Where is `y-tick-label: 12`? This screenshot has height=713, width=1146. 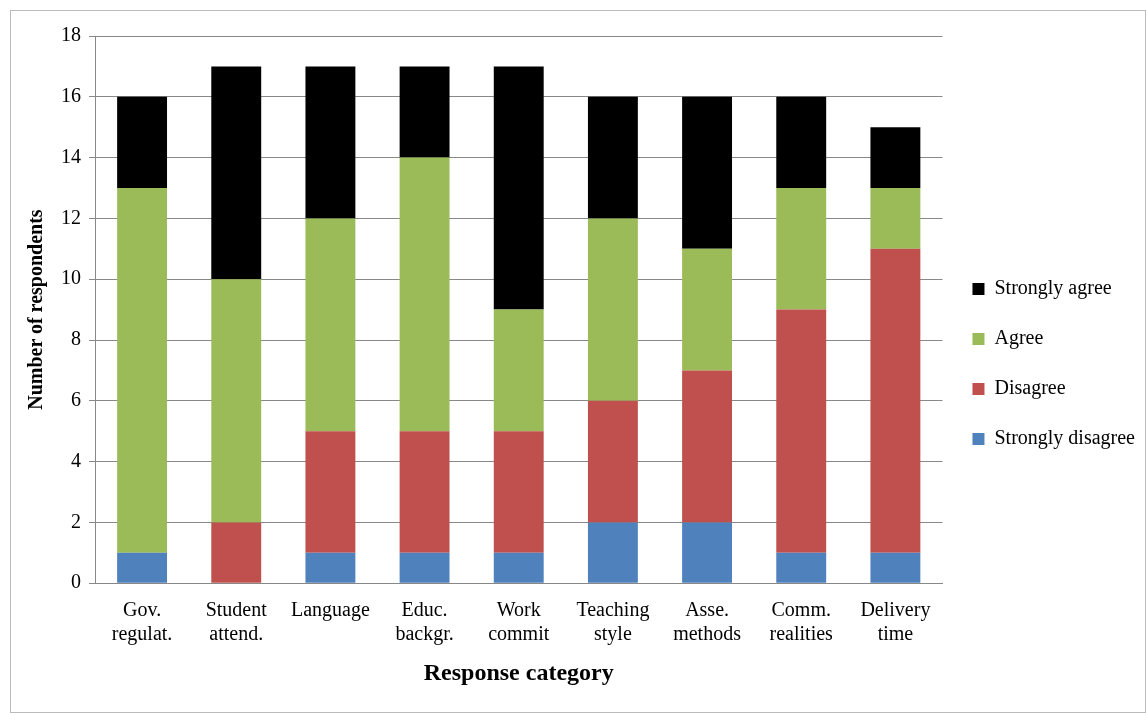 y-tick-label: 12 is located at coordinates (71, 216).